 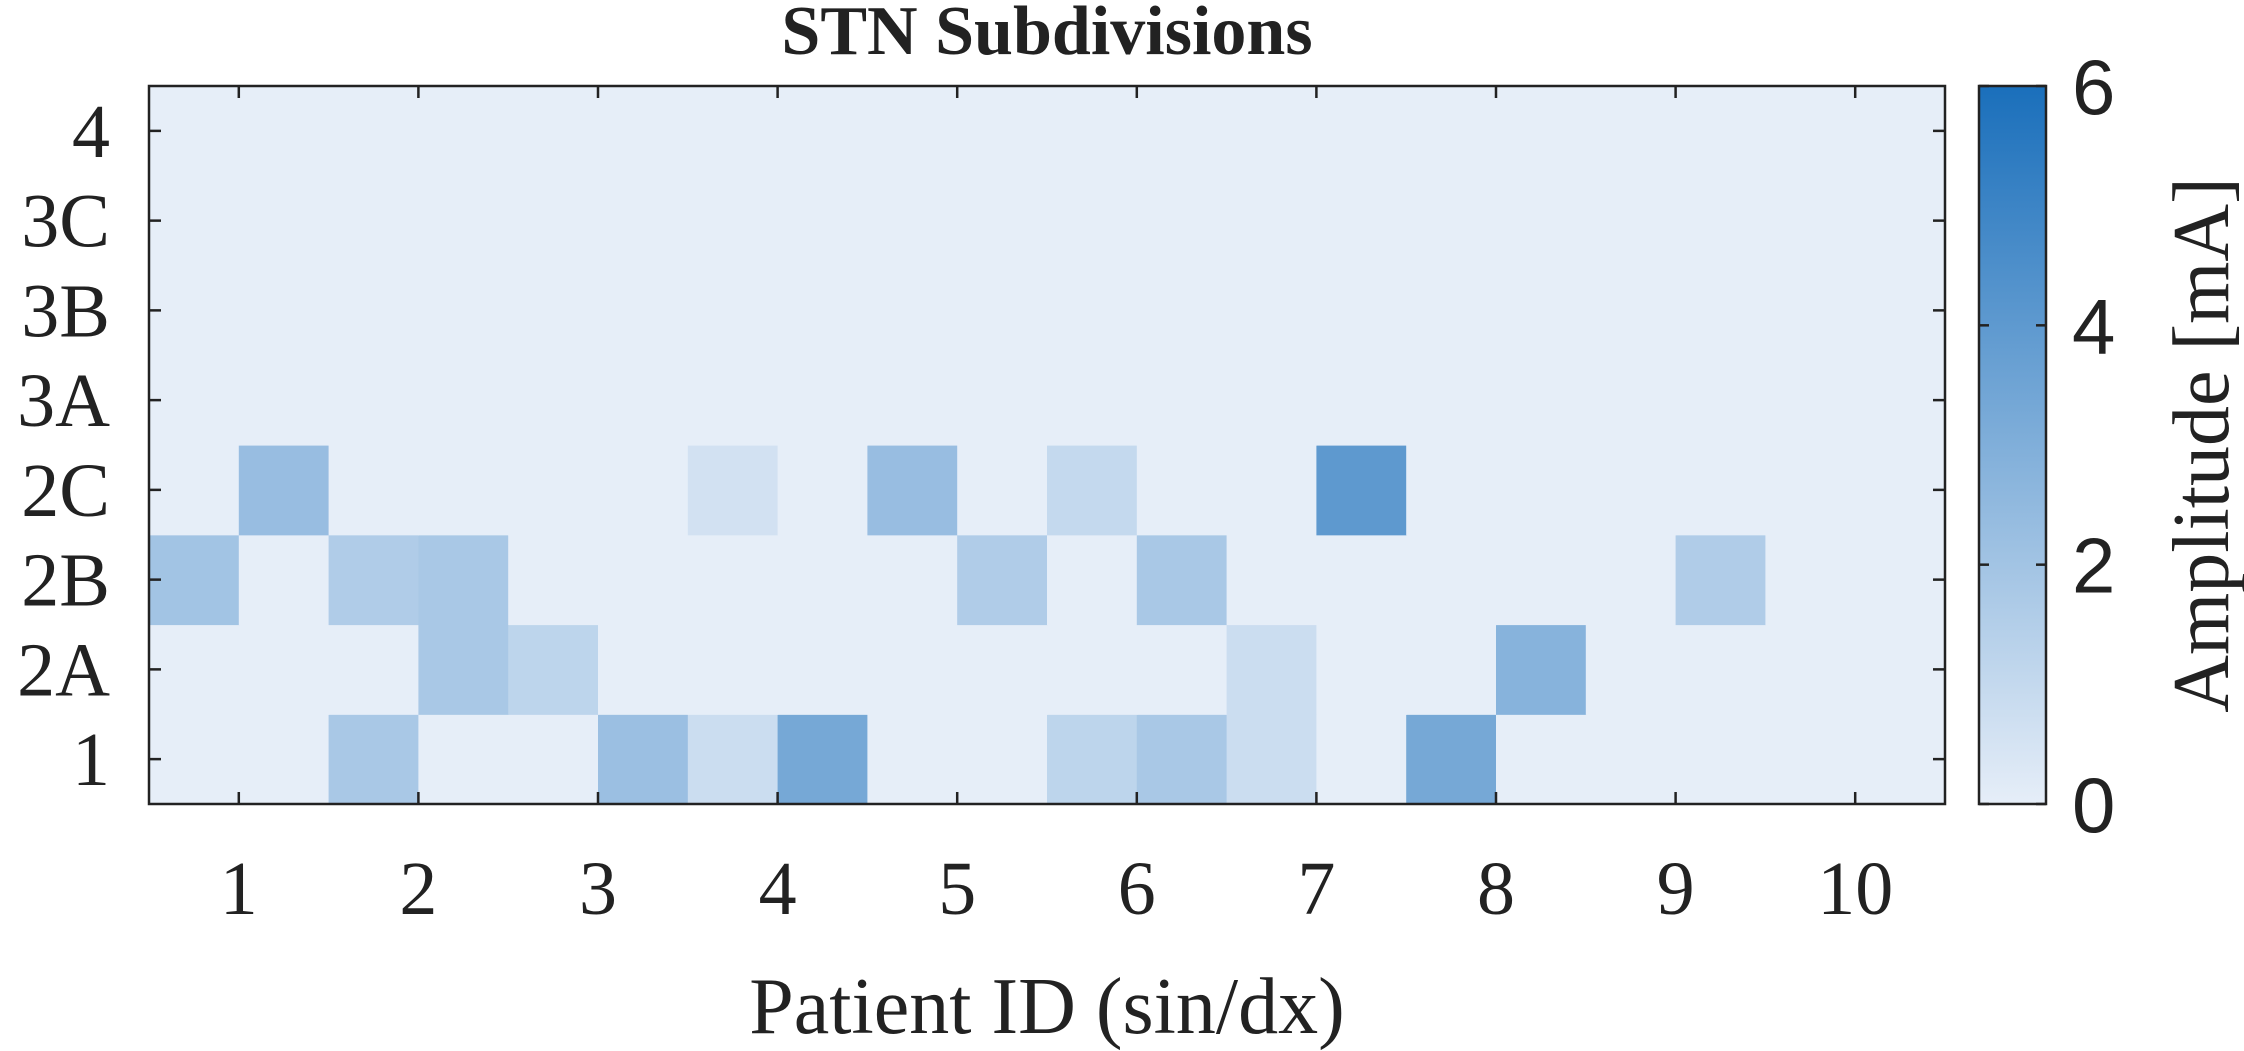 I want to click on colorbar-tick-label: 0, so click(x=2093, y=805).